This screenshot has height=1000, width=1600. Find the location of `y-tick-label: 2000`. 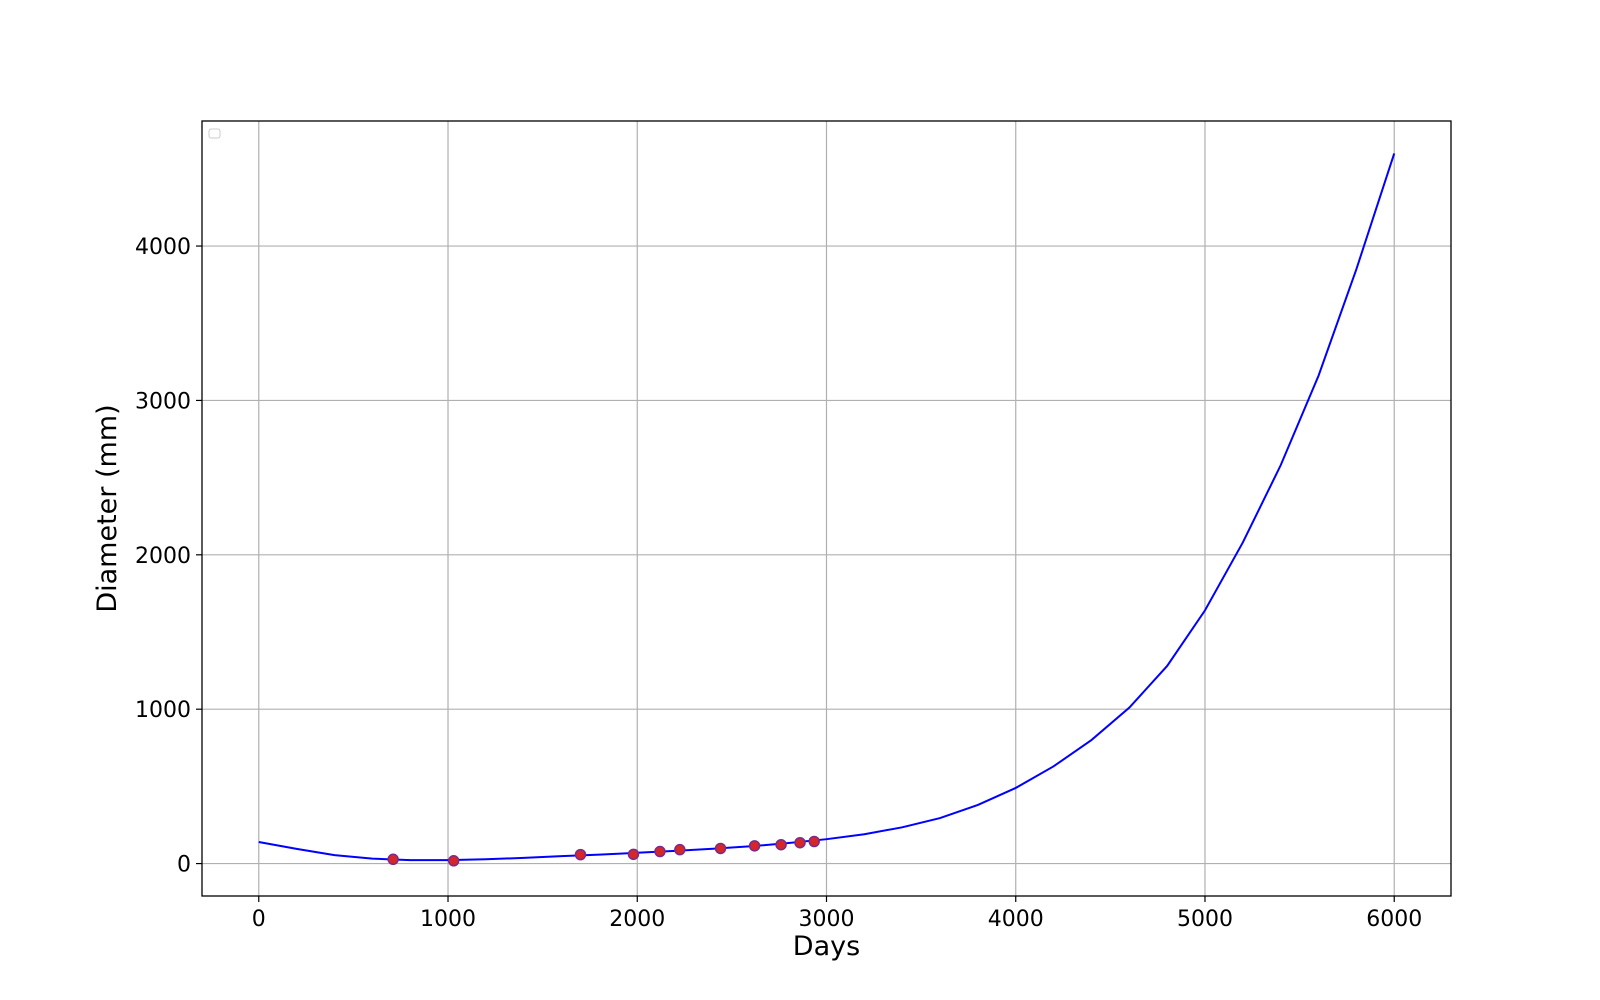

y-tick-label: 2000 is located at coordinates (163, 556).